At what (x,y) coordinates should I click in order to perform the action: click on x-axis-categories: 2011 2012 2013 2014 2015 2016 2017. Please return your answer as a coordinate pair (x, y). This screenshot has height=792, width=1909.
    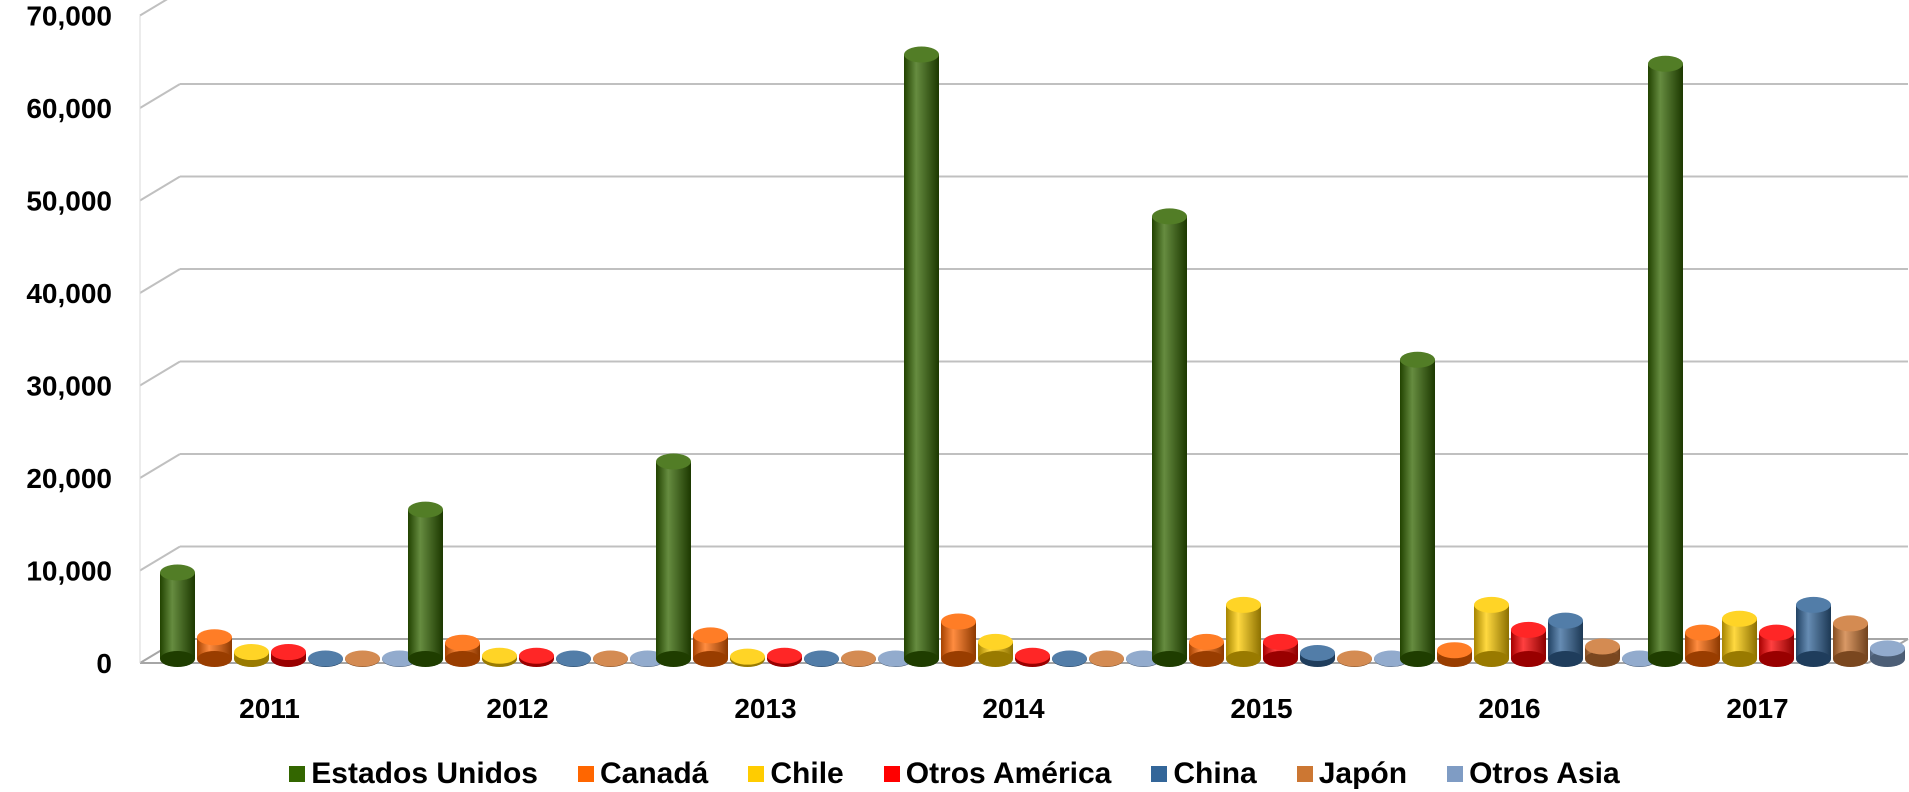
    Looking at the image, I should click on (1014, 708).